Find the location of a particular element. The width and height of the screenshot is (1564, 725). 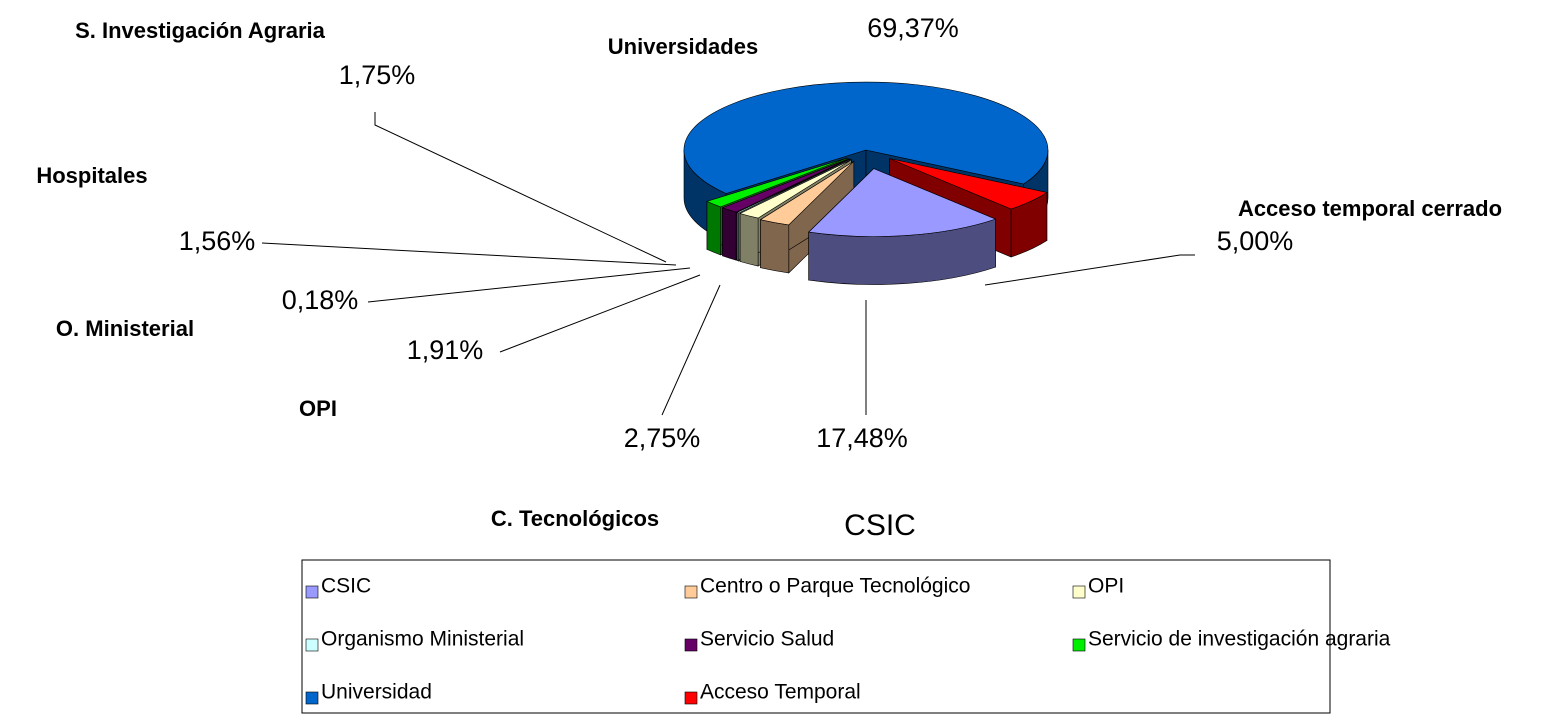

legend-box is located at coordinates (816, 636).